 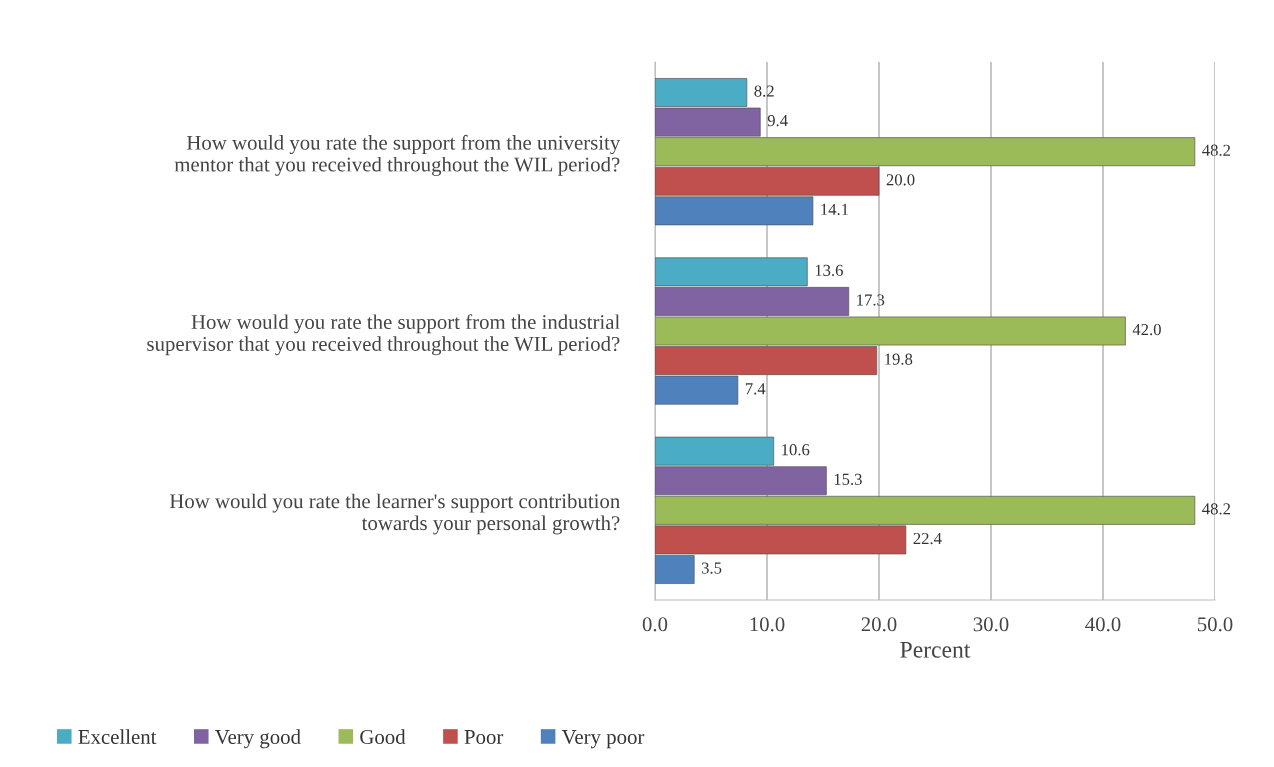 What do you see at coordinates (484, 737) in the screenshot?
I see `legend-label: Poor` at bounding box center [484, 737].